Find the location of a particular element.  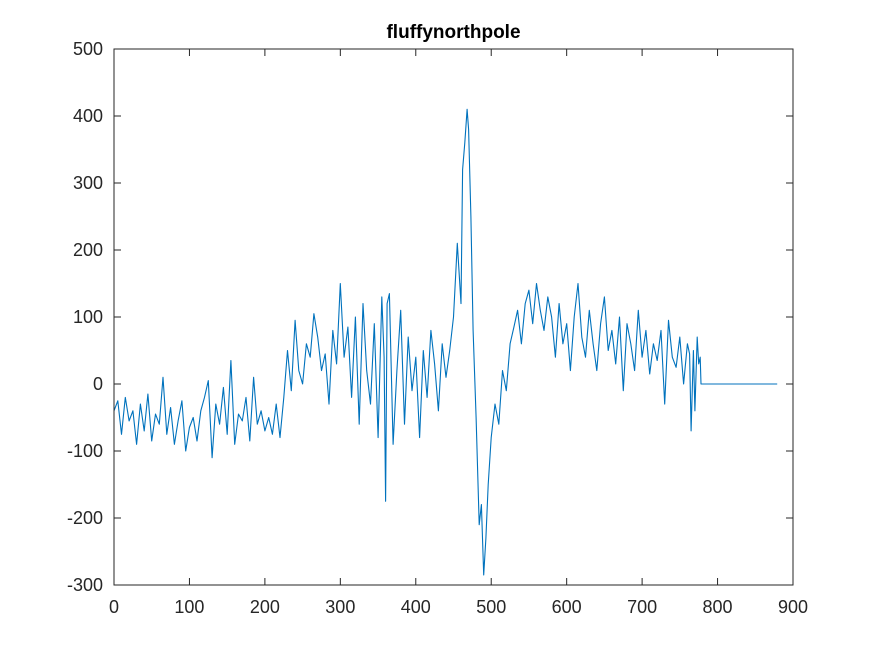

y-tick-label: 100 is located at coordinates (88, 317).